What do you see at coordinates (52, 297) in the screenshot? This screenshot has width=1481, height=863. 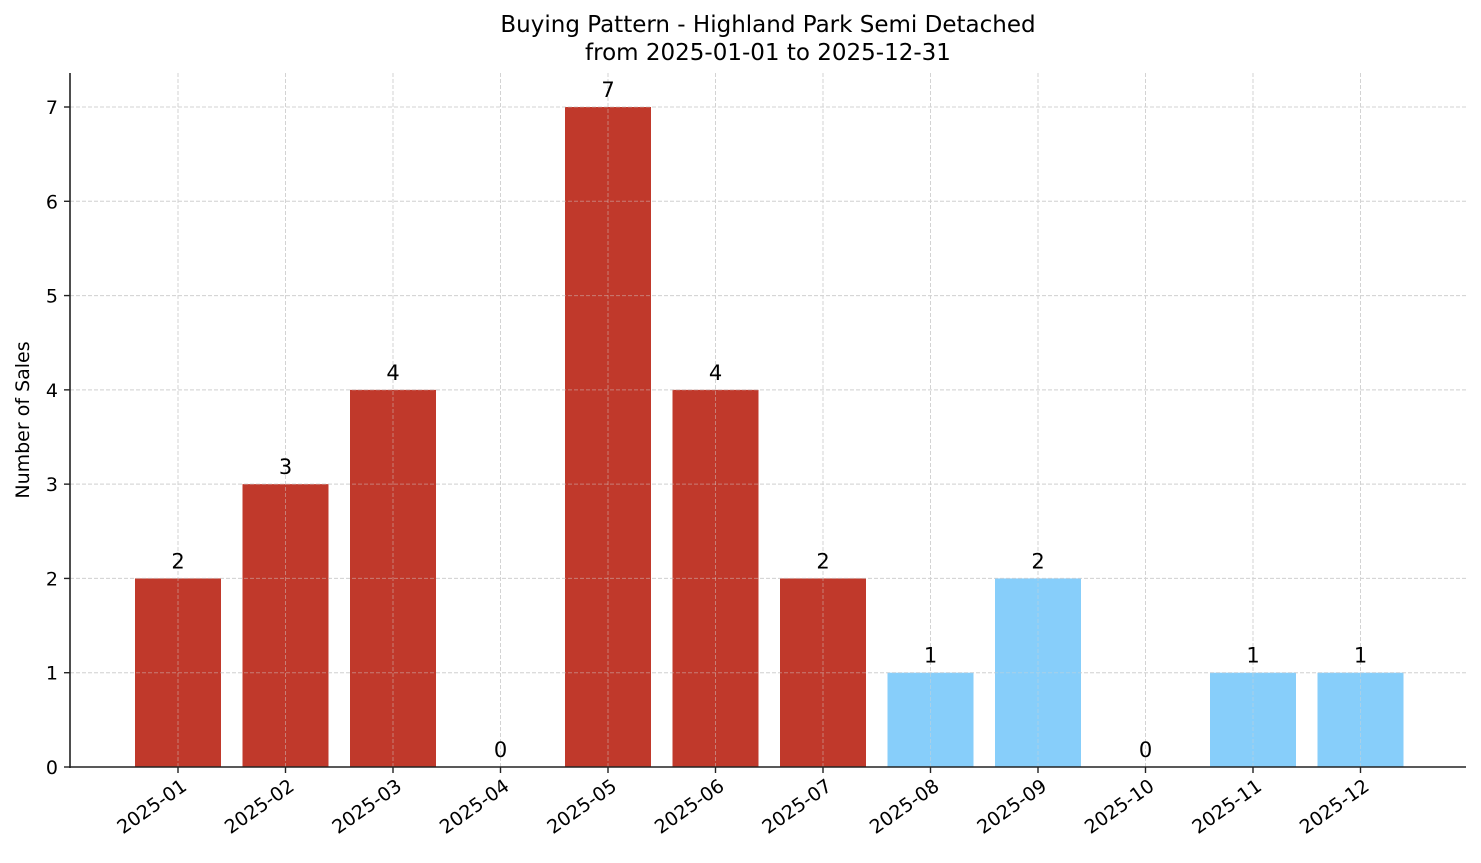 I see `y-tick-label: 5` at bounding box center [52, 297].